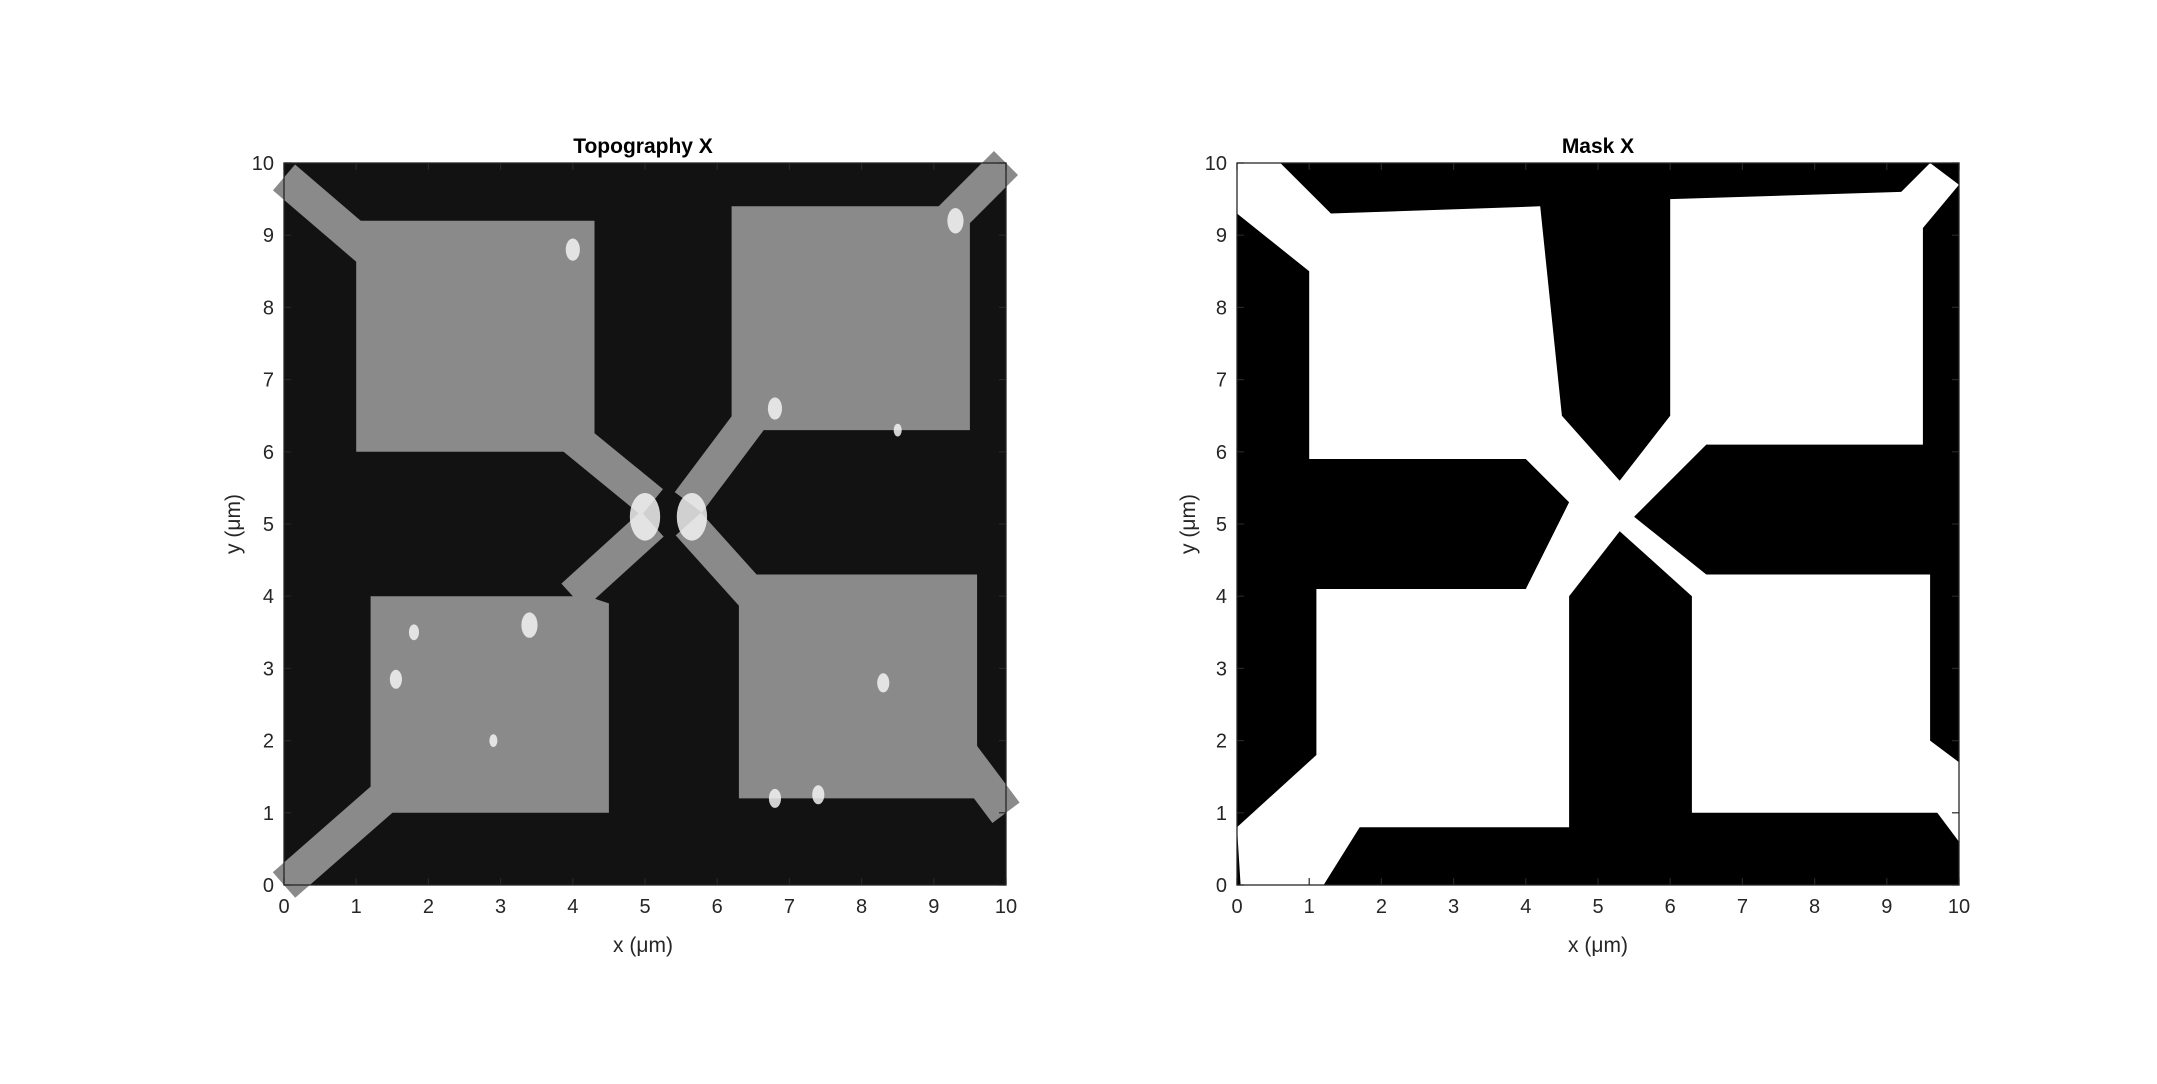 This screenshot has width=2157, height=1084. I want to click on chart-title: Topography X, so click(643, 146).